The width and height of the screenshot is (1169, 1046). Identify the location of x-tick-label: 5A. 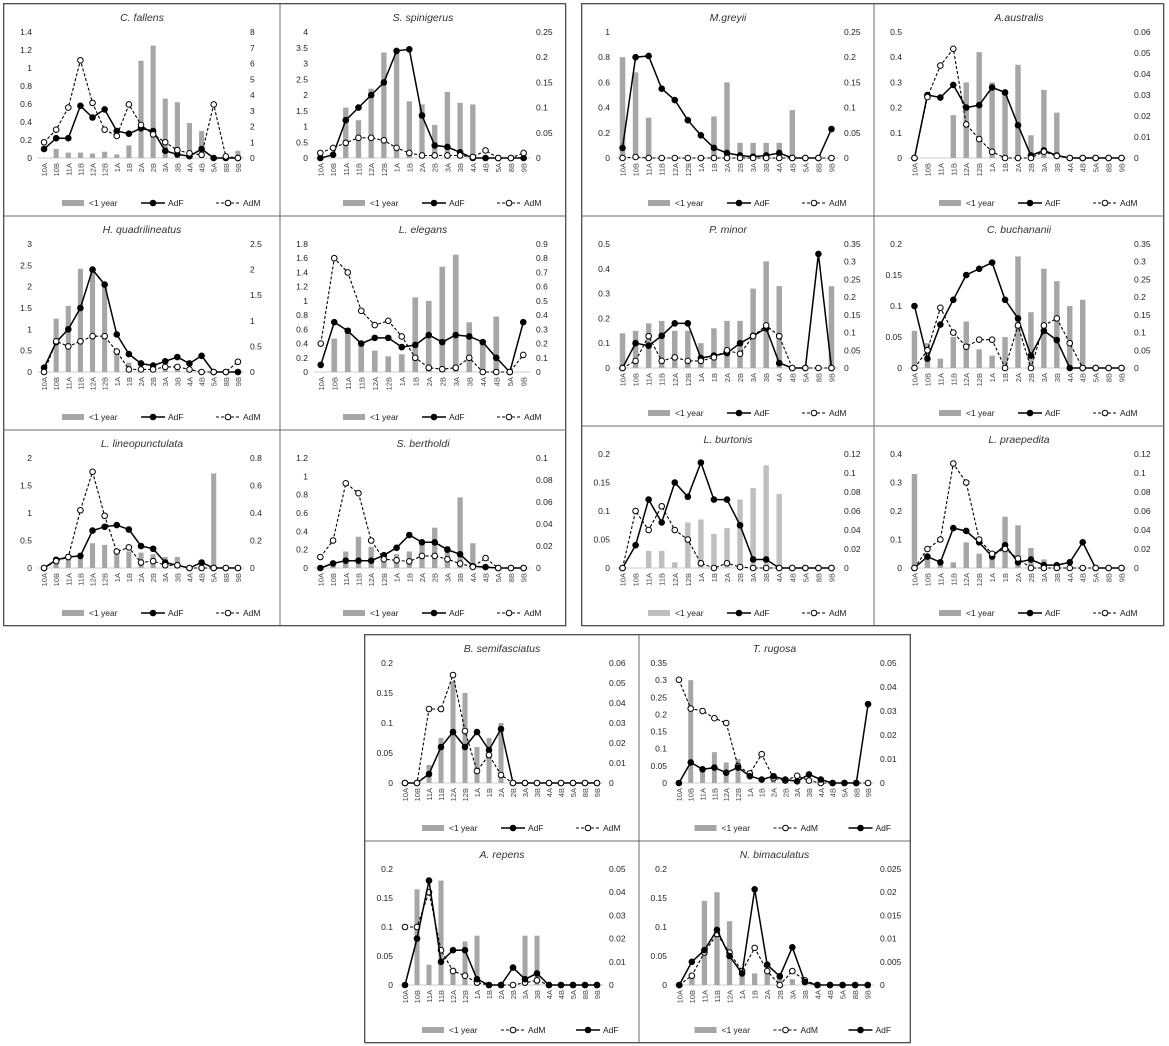
(843, 994).